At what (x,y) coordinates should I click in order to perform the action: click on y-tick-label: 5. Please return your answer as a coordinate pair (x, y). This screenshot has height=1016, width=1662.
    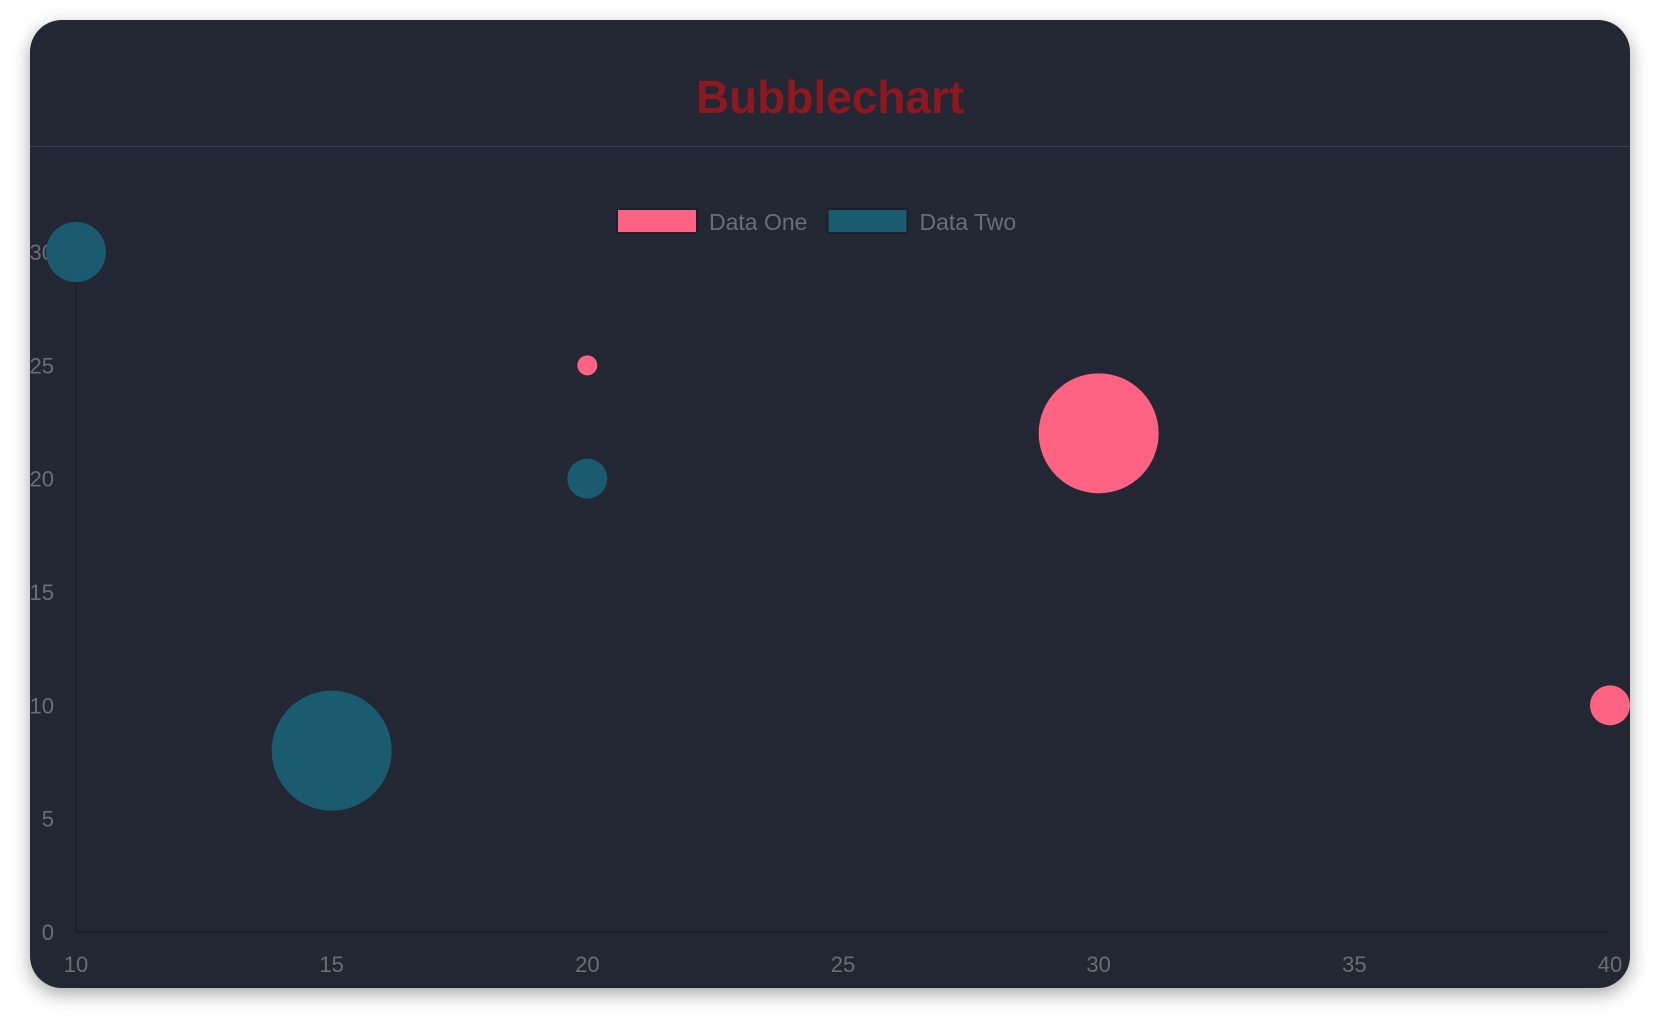
    Looking at the image, I should click on (48, 819).